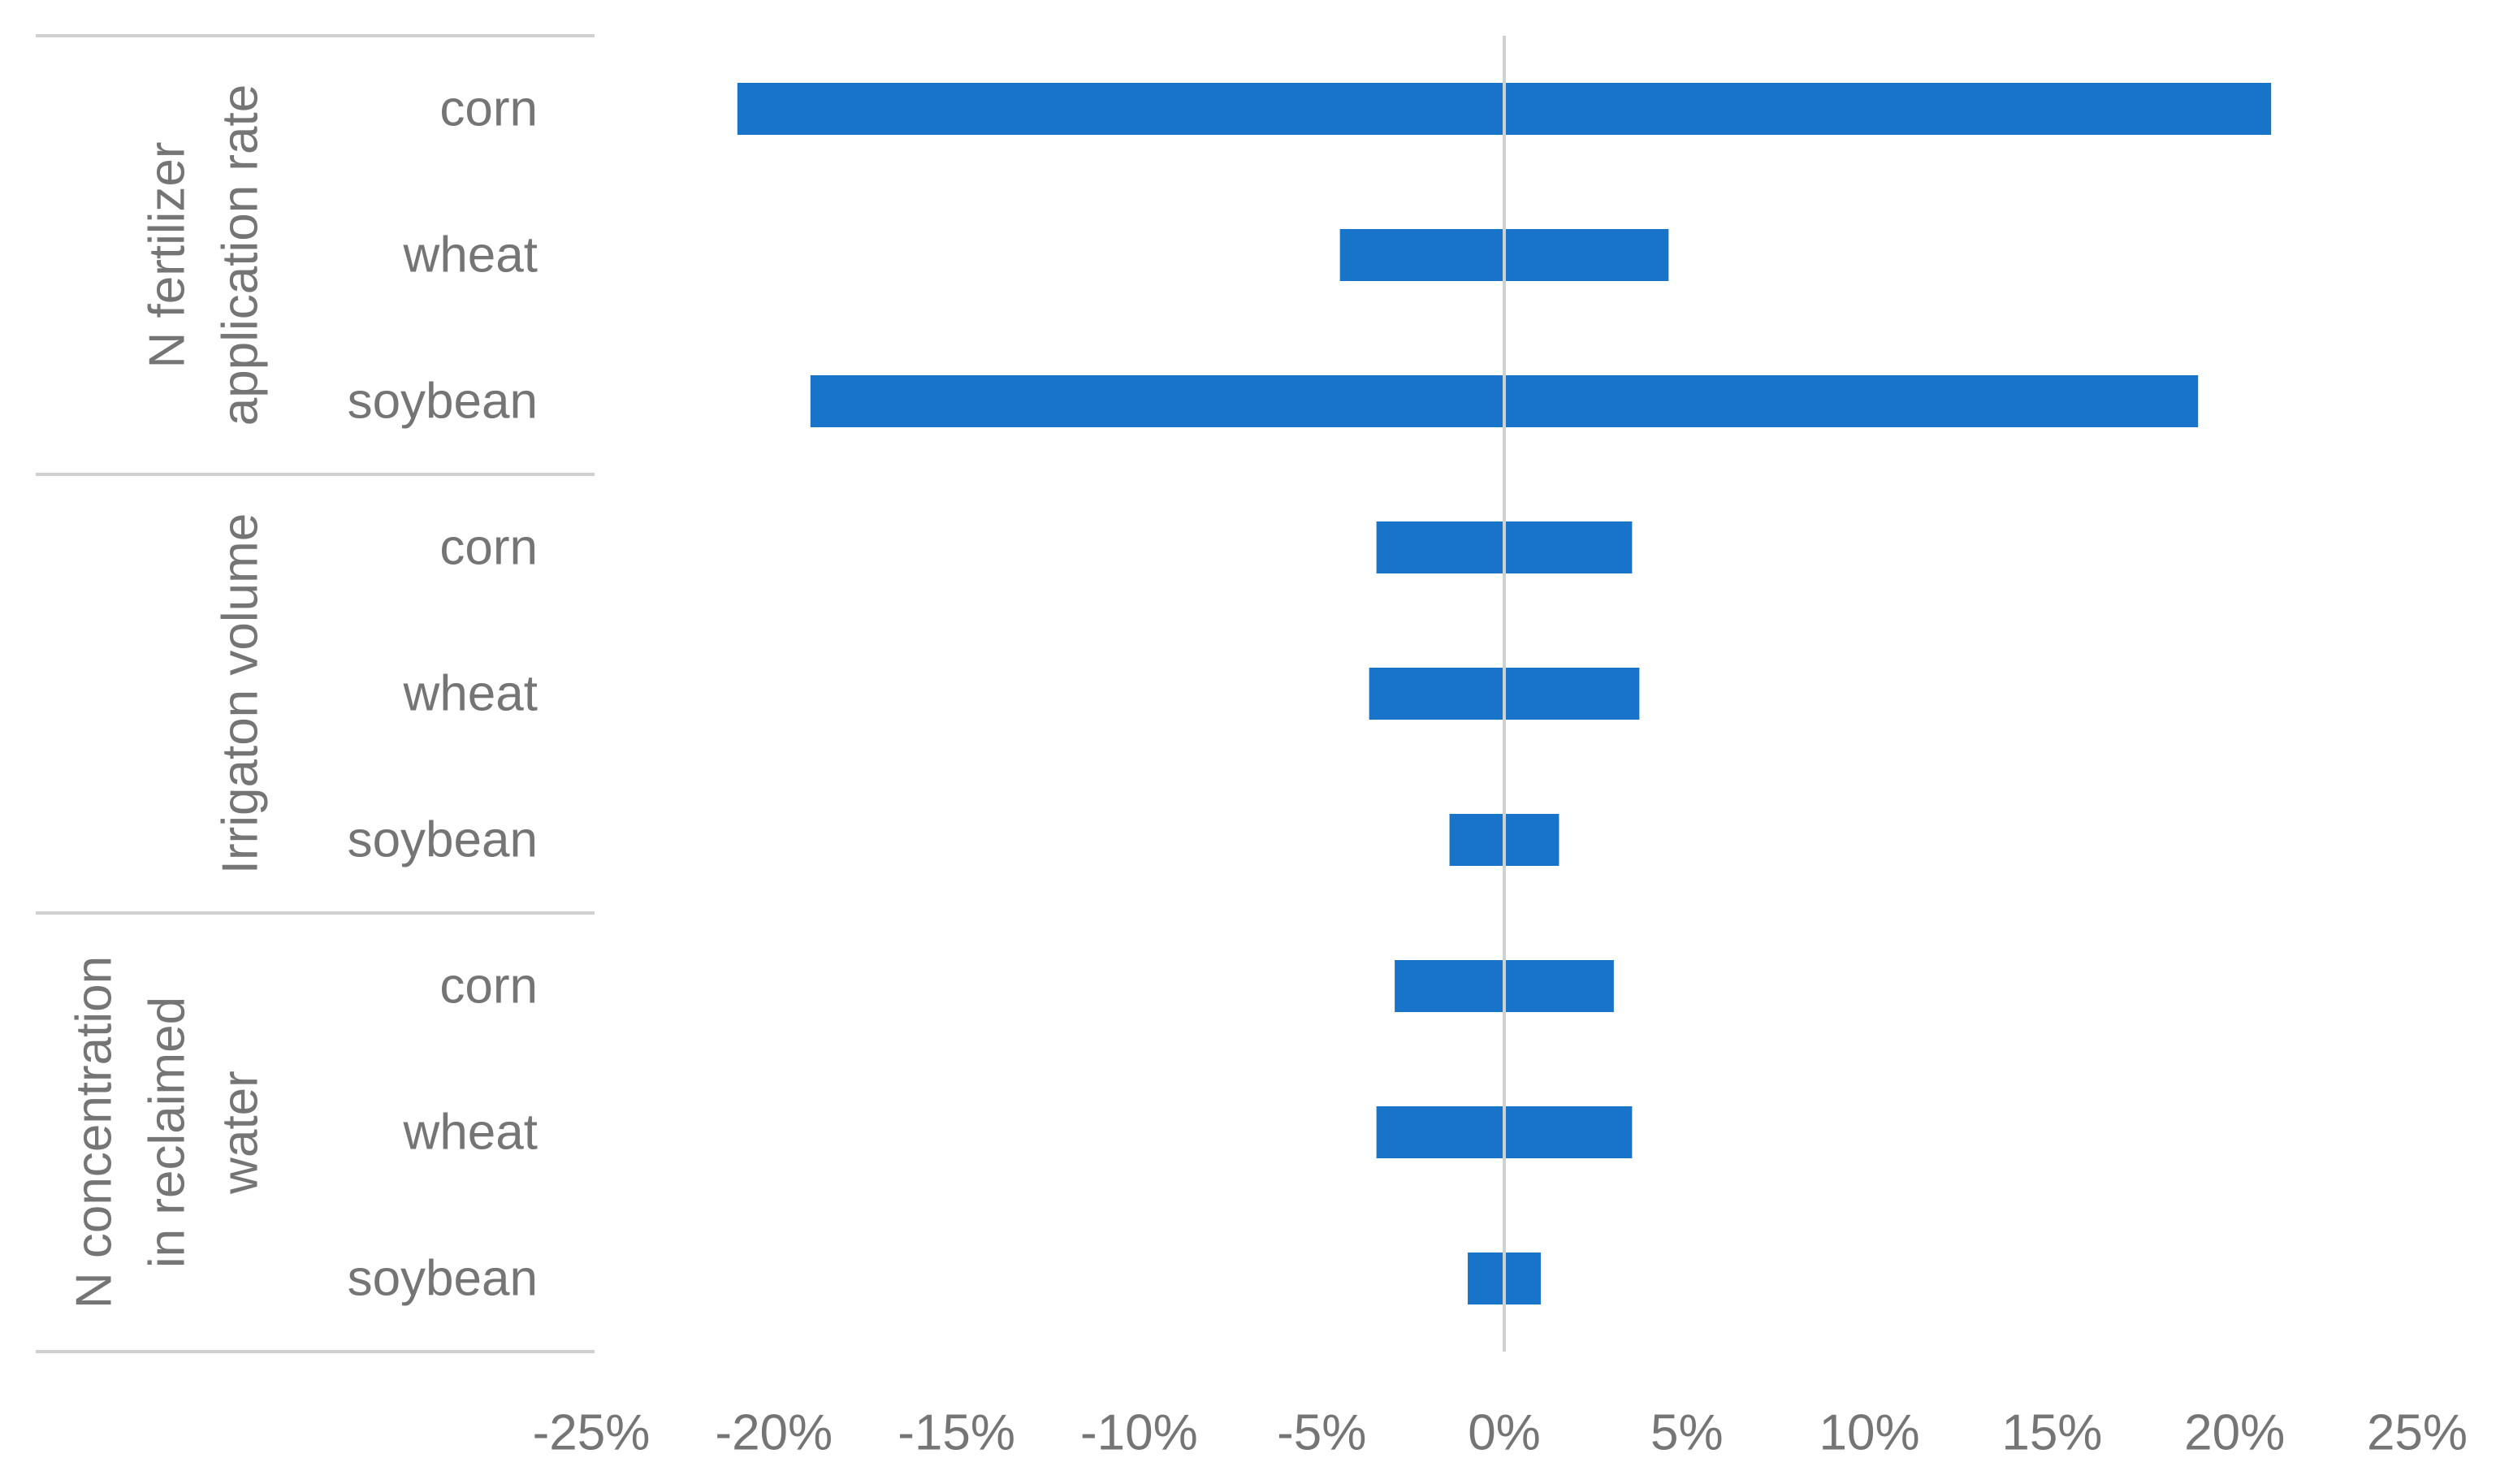 The image size is (2496, 1484). Describe the element at coordinates (168, 254) in the screenshot. I see `group-label: N fertilizer` at that location.